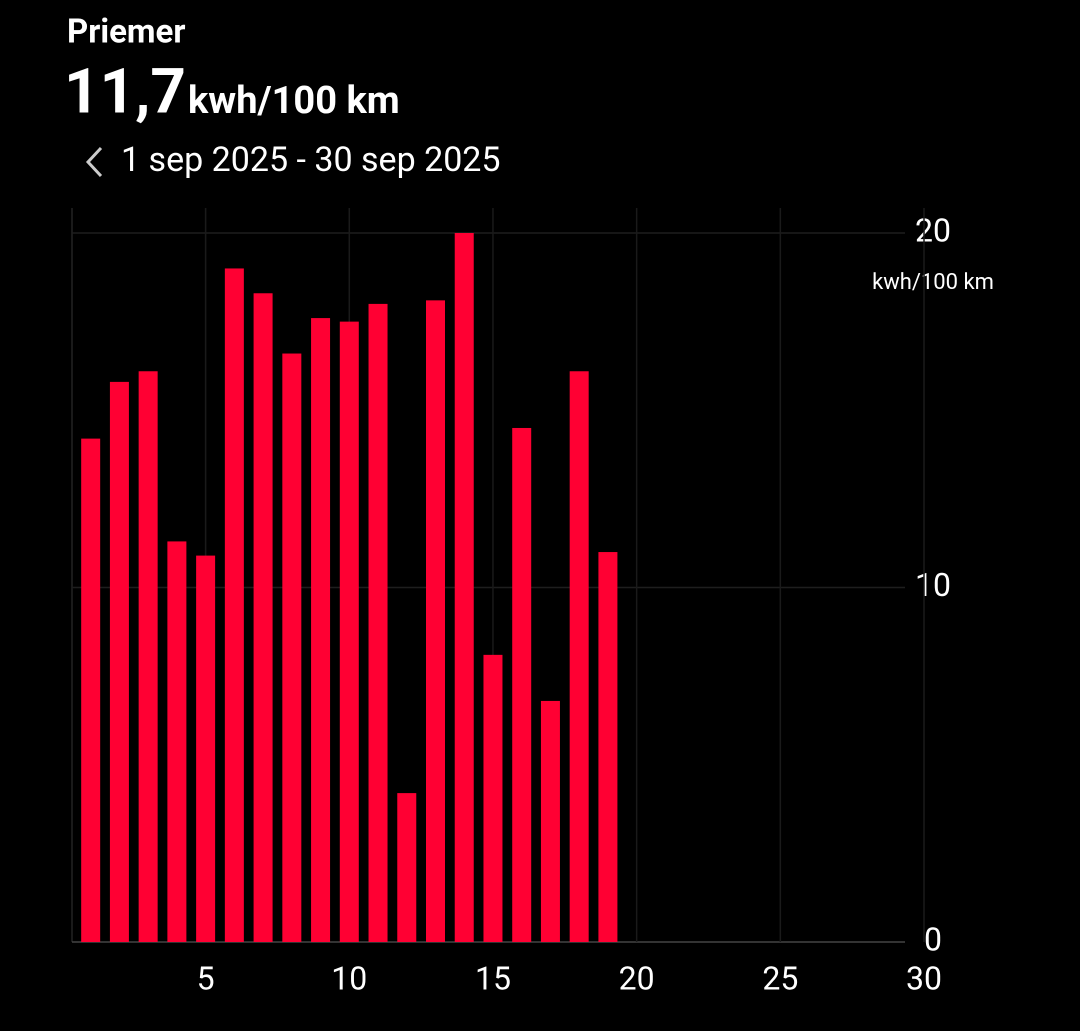 The image size is (1080, 1031). Describe the element at coordinates (933, 939) in the screenshot. I see `y-tick-label: 0` at that location.